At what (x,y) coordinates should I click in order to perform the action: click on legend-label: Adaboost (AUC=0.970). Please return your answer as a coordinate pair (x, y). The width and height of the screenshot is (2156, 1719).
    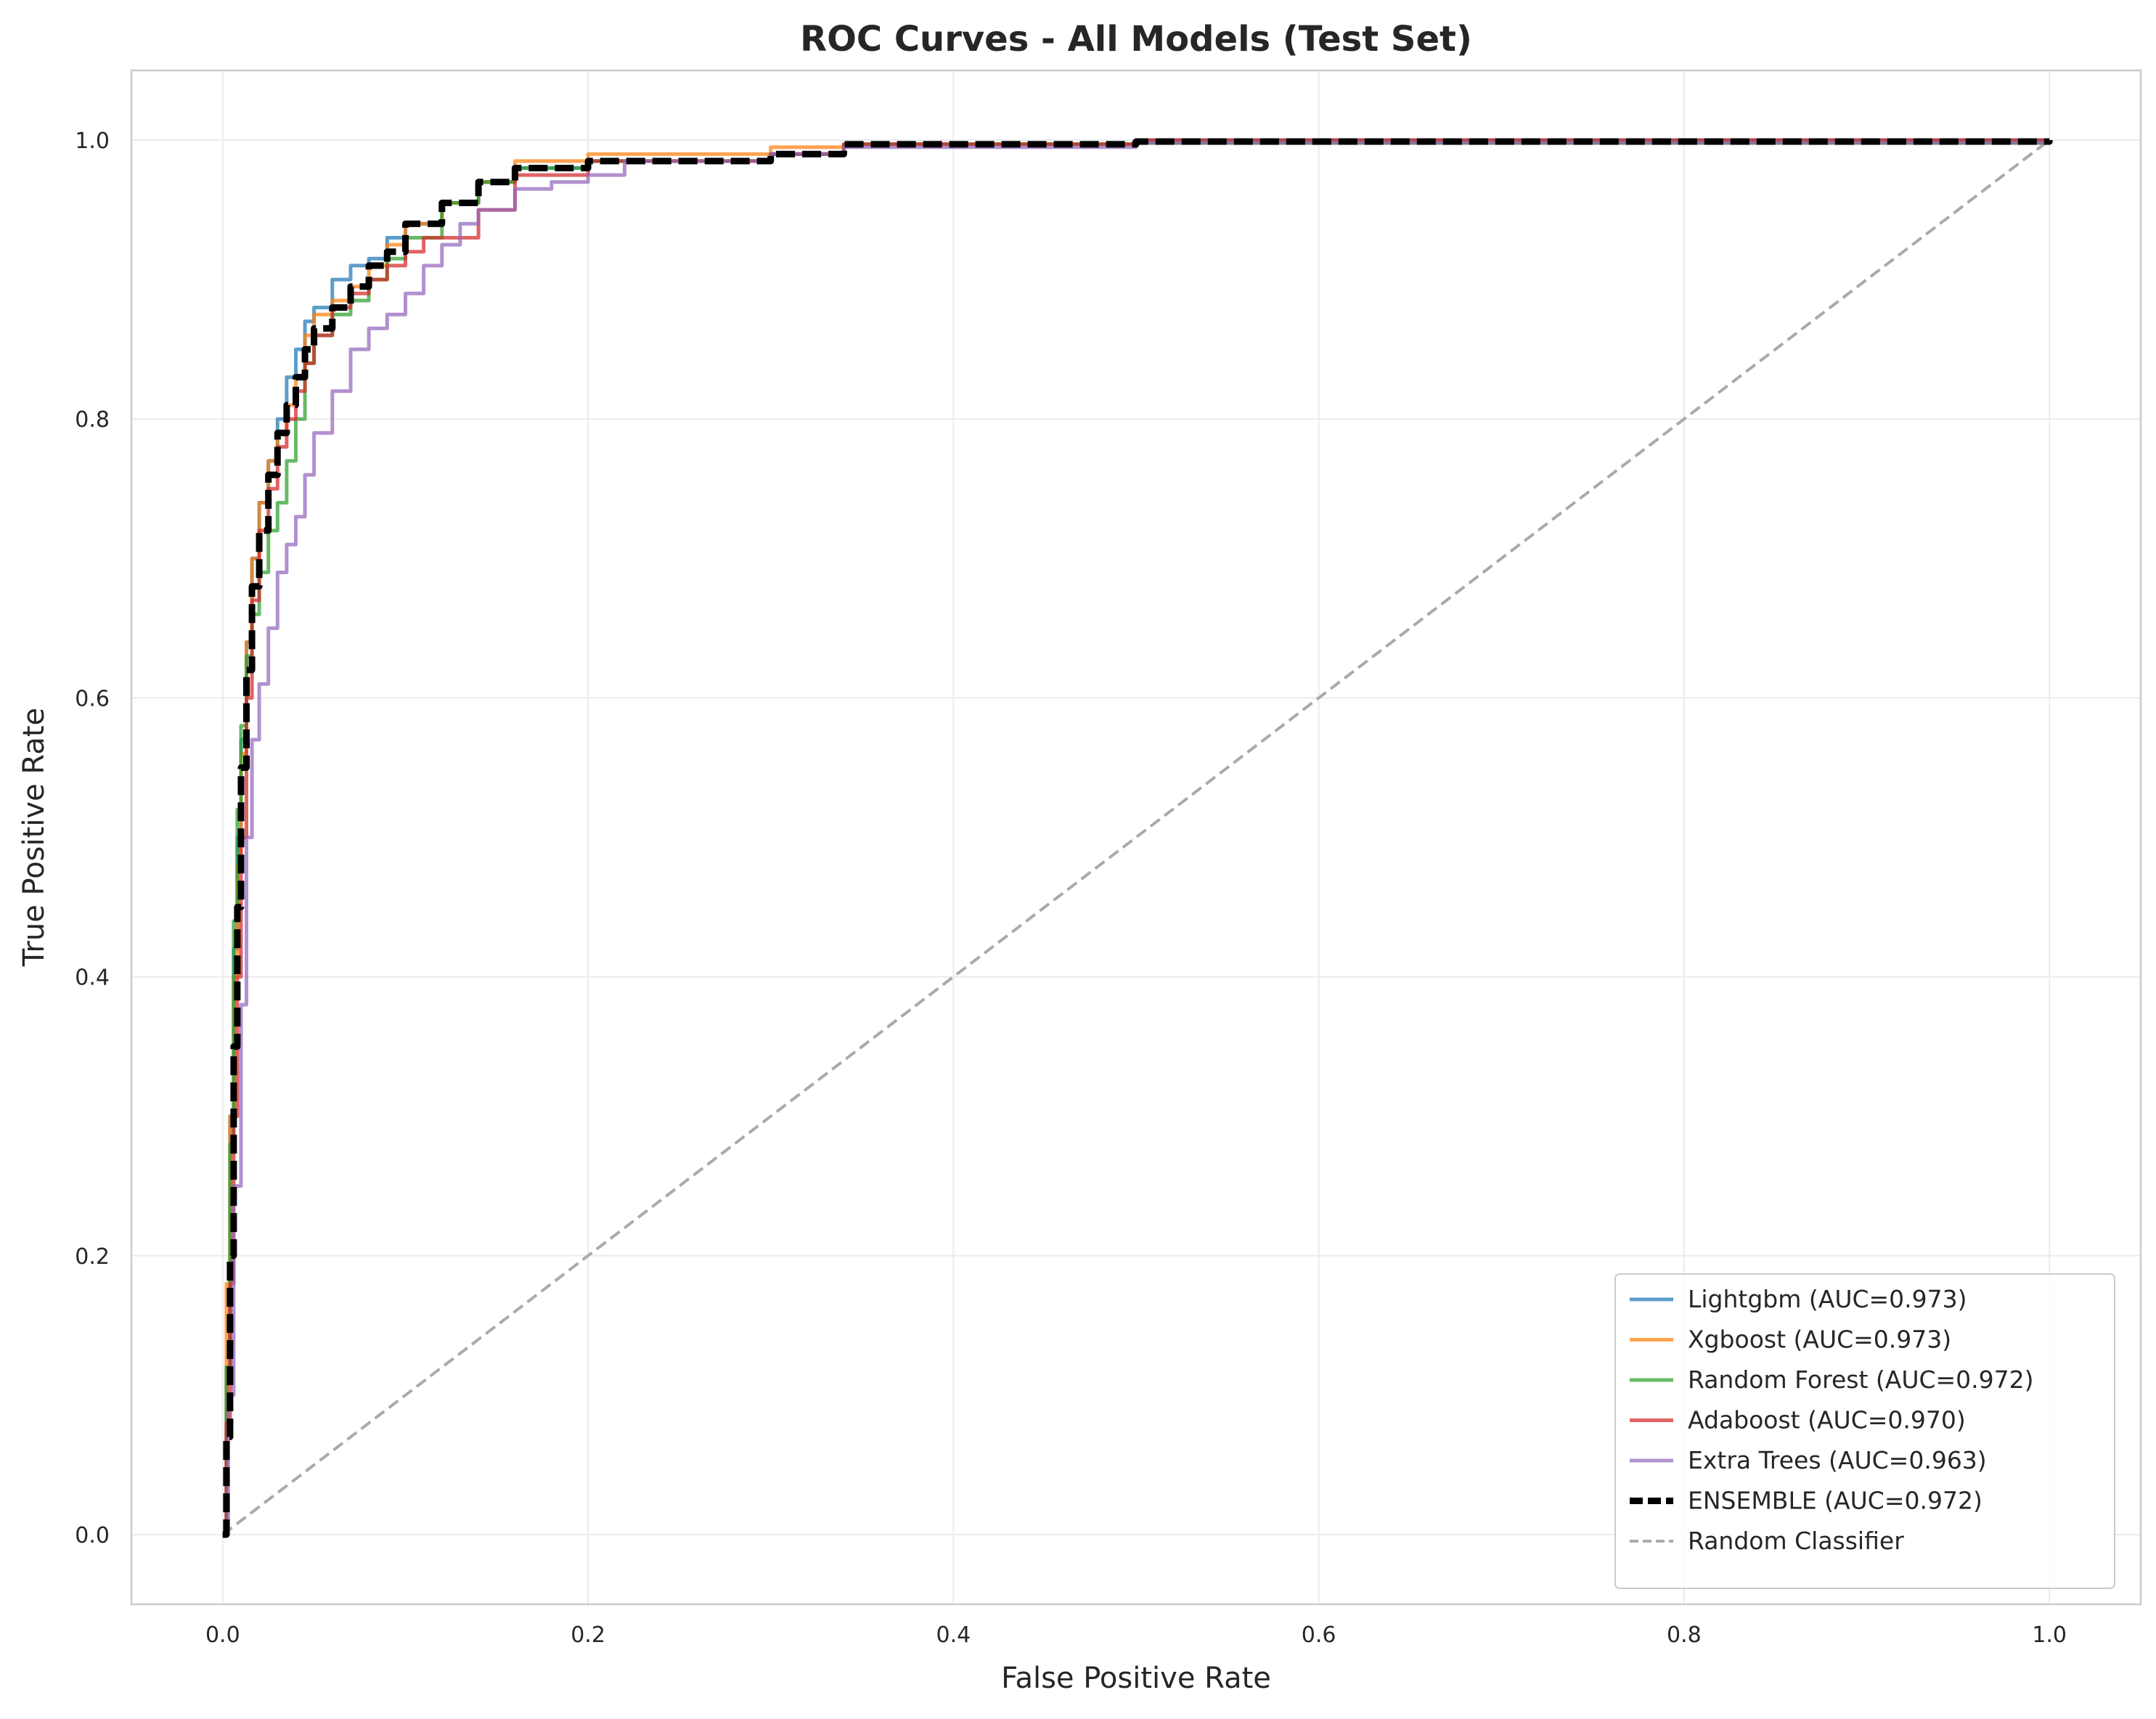
    Looking at the image, I should click on (1827, 1420).